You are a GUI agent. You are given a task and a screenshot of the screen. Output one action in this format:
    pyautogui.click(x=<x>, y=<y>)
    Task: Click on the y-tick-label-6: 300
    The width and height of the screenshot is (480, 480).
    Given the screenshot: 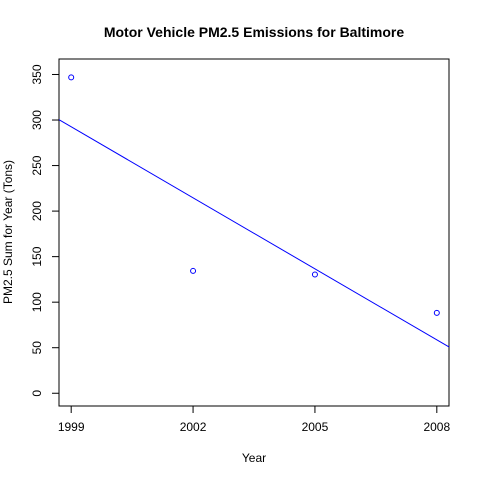 What is the action you would take?
    pyautogui.click(x=37, y=120)
    